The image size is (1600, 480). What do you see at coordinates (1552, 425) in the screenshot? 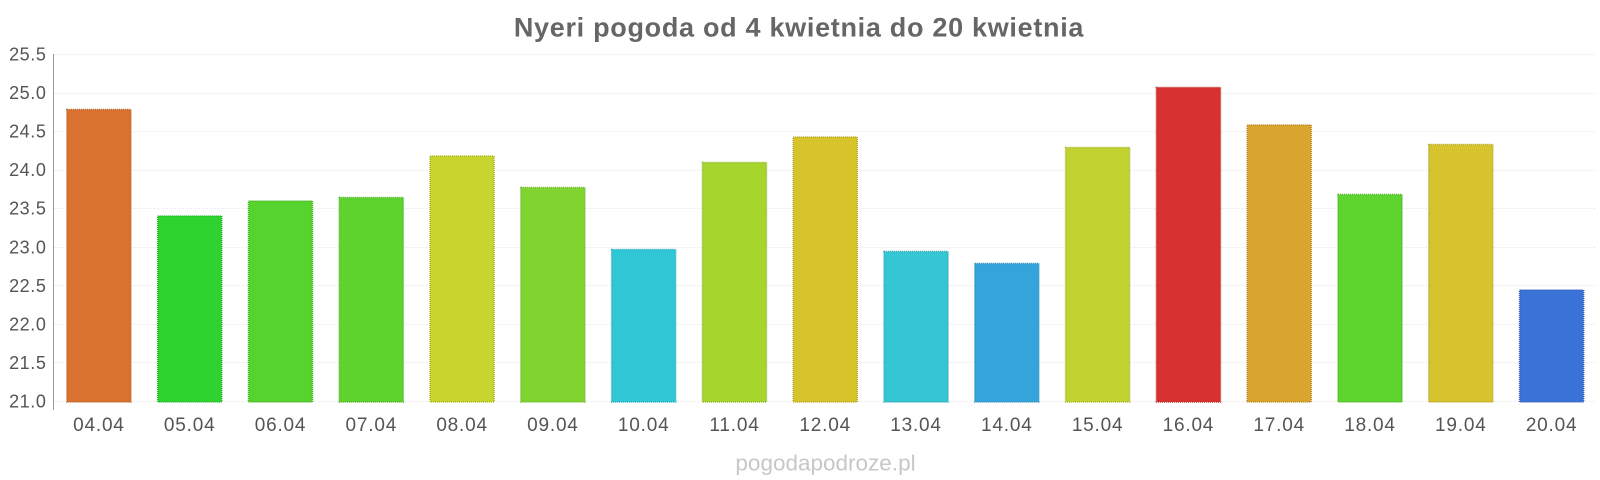
I see `svg-text: 20.04` at bounding box center [1552, 425].